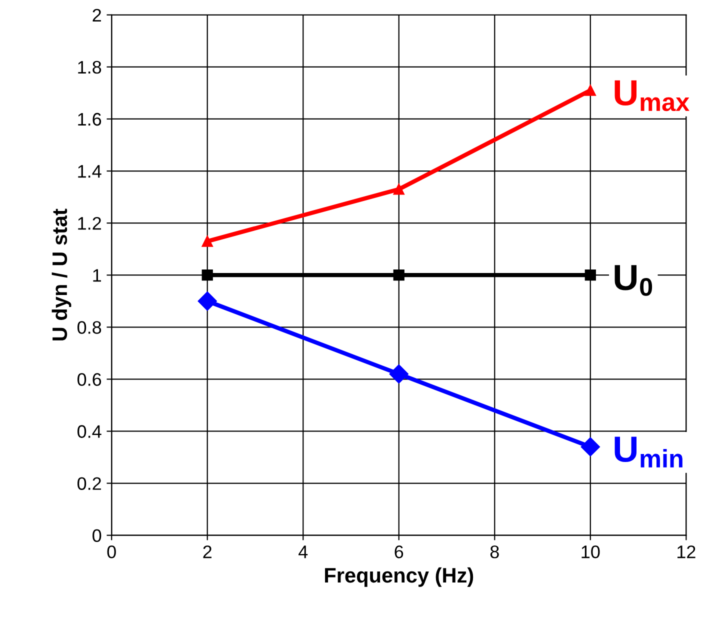 The image size is (720, 621). What do you see at coordinates (89, 223) in the screenshot?
I see `y-tick-label: 1.2` at bounding box center [89, 223].